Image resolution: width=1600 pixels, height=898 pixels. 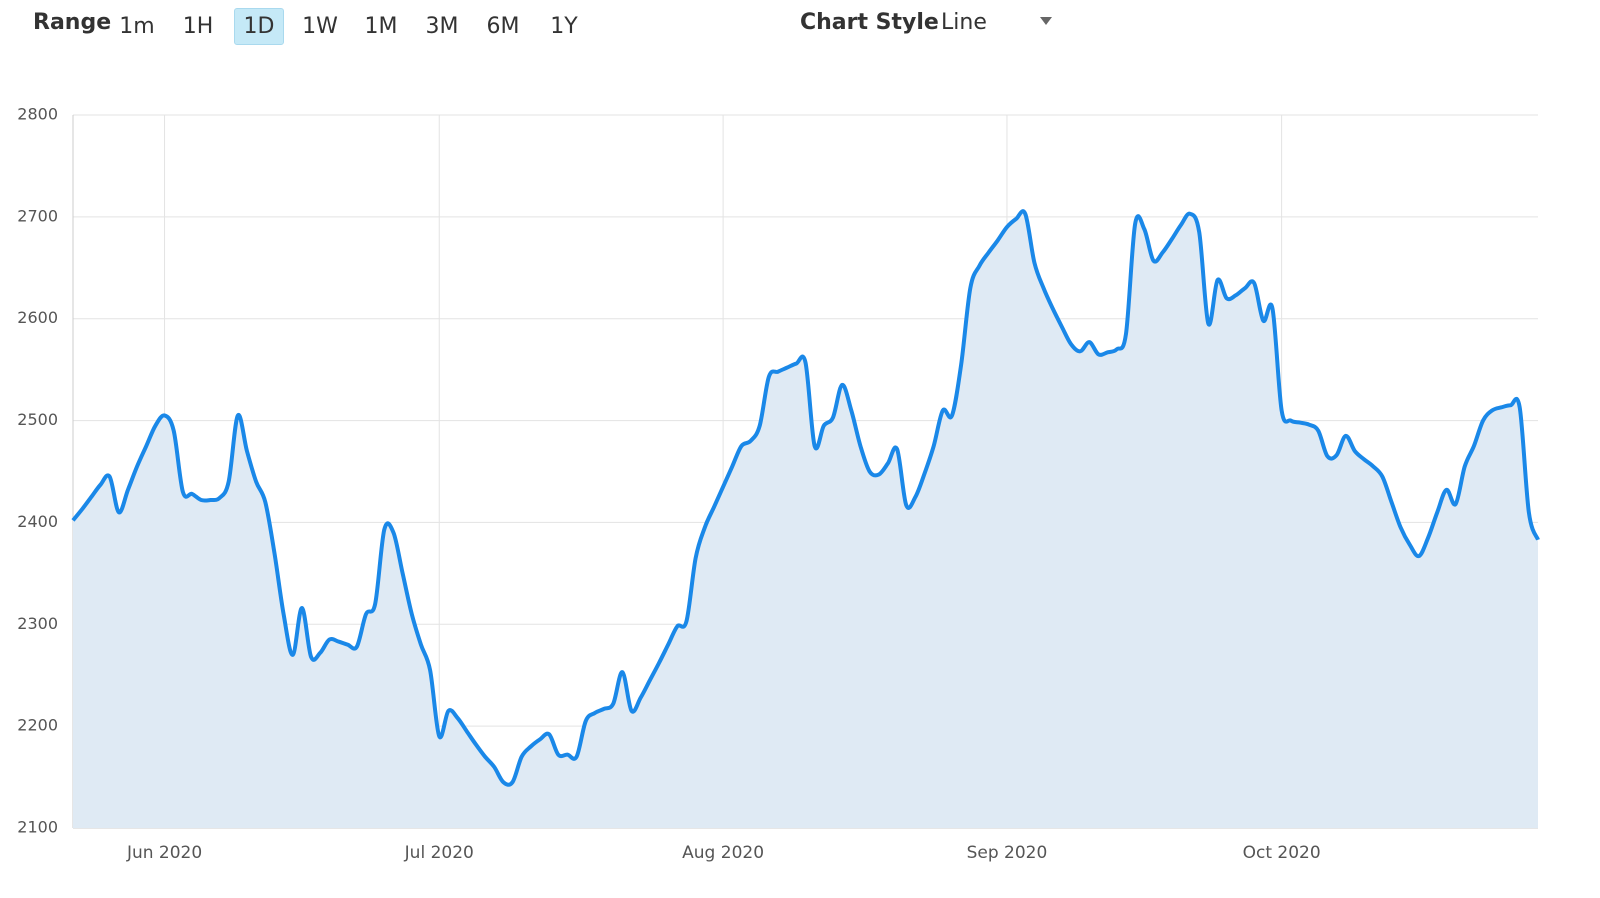 I want to click on y-tick-label: 2800, so click(x=37, y=114).